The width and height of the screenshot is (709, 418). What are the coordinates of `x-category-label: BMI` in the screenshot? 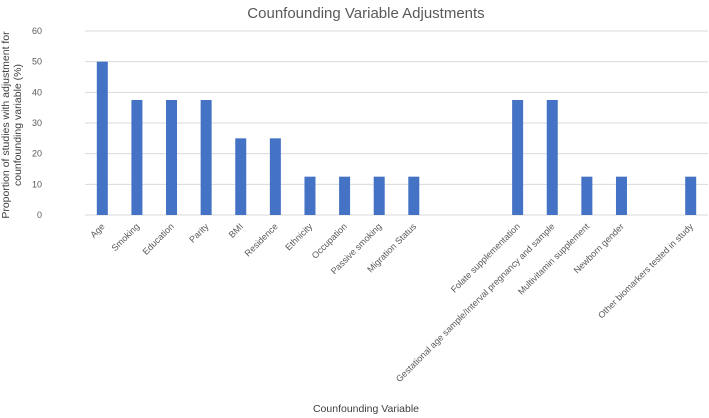 It's located at (236, 230).